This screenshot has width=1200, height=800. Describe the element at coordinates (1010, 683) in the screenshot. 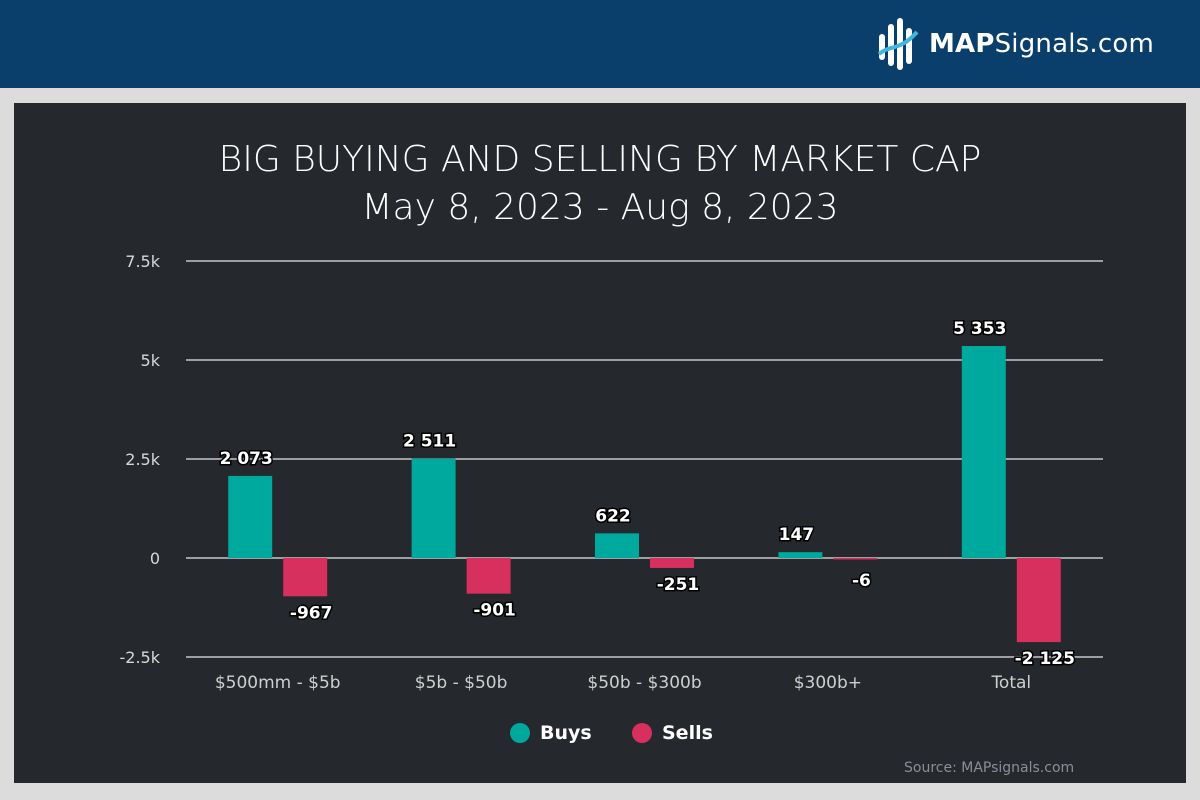

I see `x-tick-label: Total` at that location.